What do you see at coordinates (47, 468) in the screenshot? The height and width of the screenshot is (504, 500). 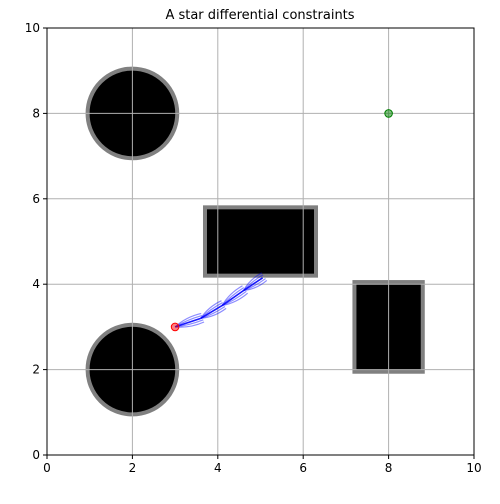 I see `x-tick-label: 0` at bounding box center [47, 468].